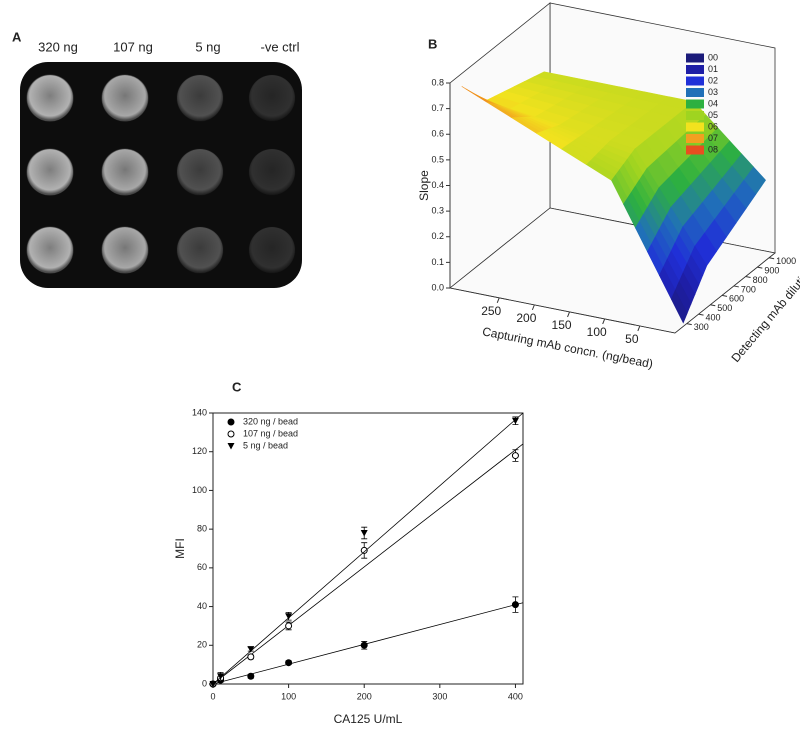 The width and height of the screenshot is (800, 740). What do you see at coordinates (202, 645) in the screenshot?
I see `y-tick-label: 20` at bounding box center [202, 645].